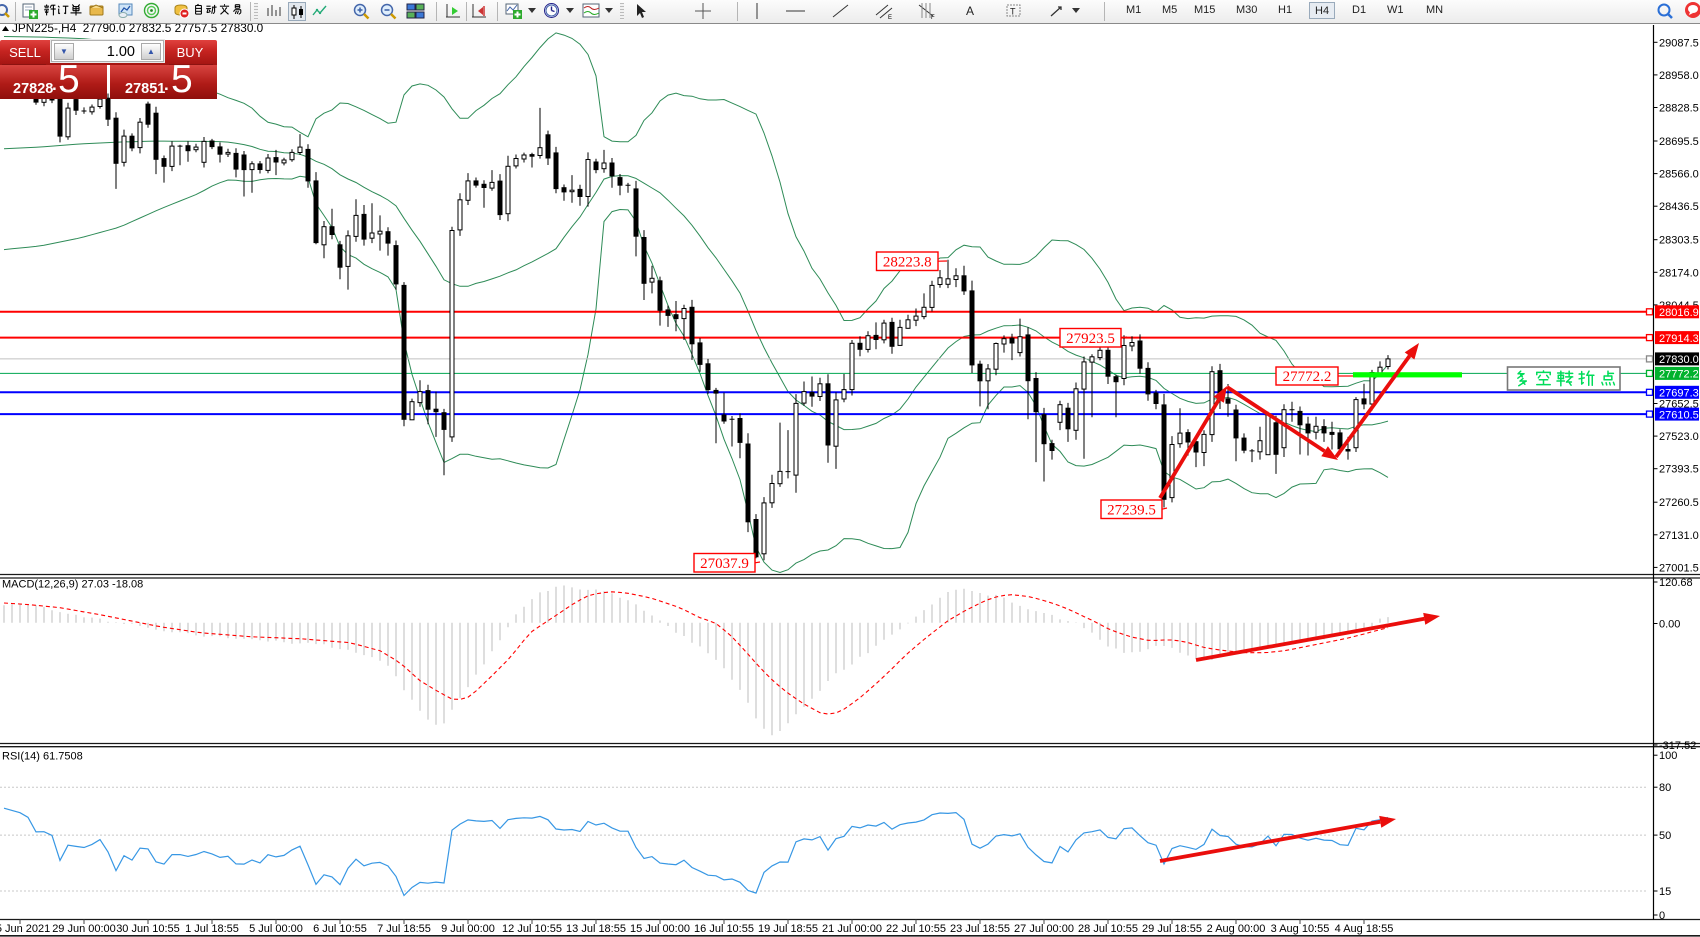 This screenshot has width=1700, height=937. I want to click on svg-text: E, so click(890, 18).